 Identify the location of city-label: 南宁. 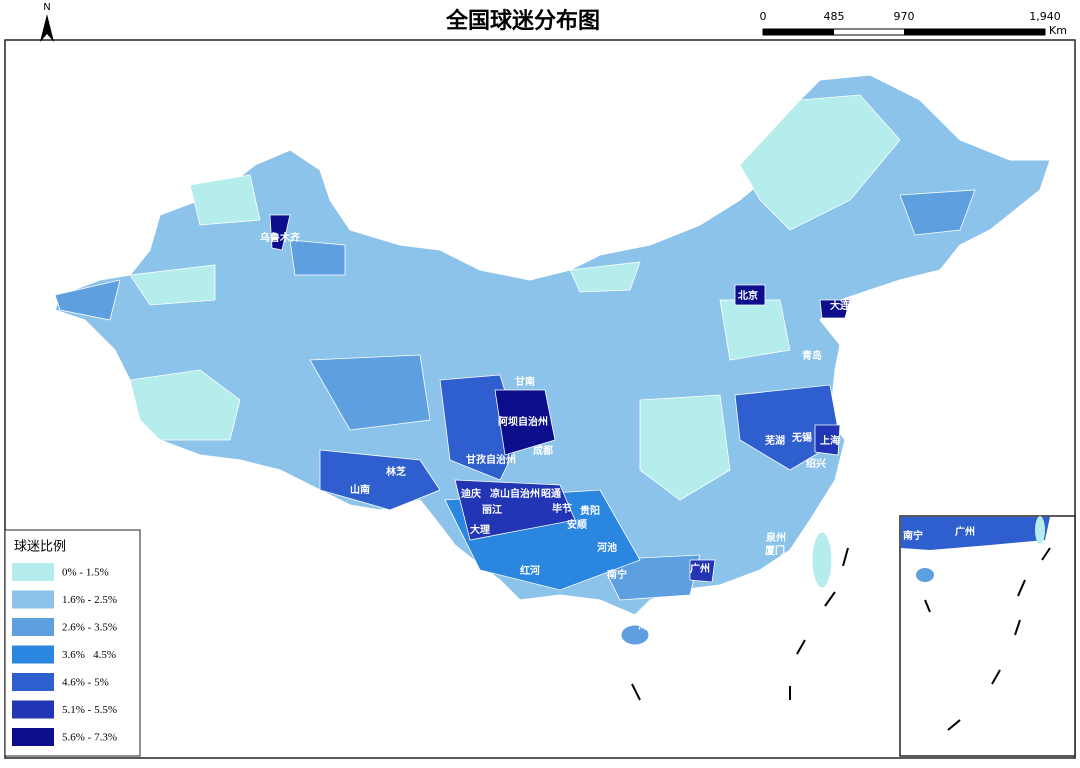
(617, 574).